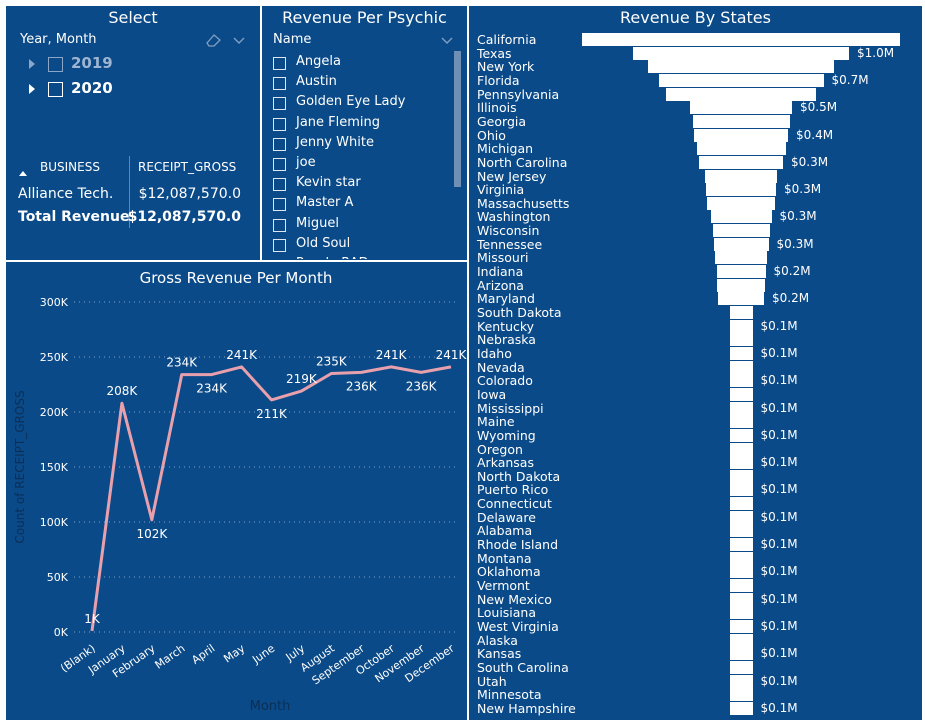 This screenshot has width=925, height=723. Describe the element at coordinates (23, 173) in the screenshot. I see `sort-up-icon` at that location.